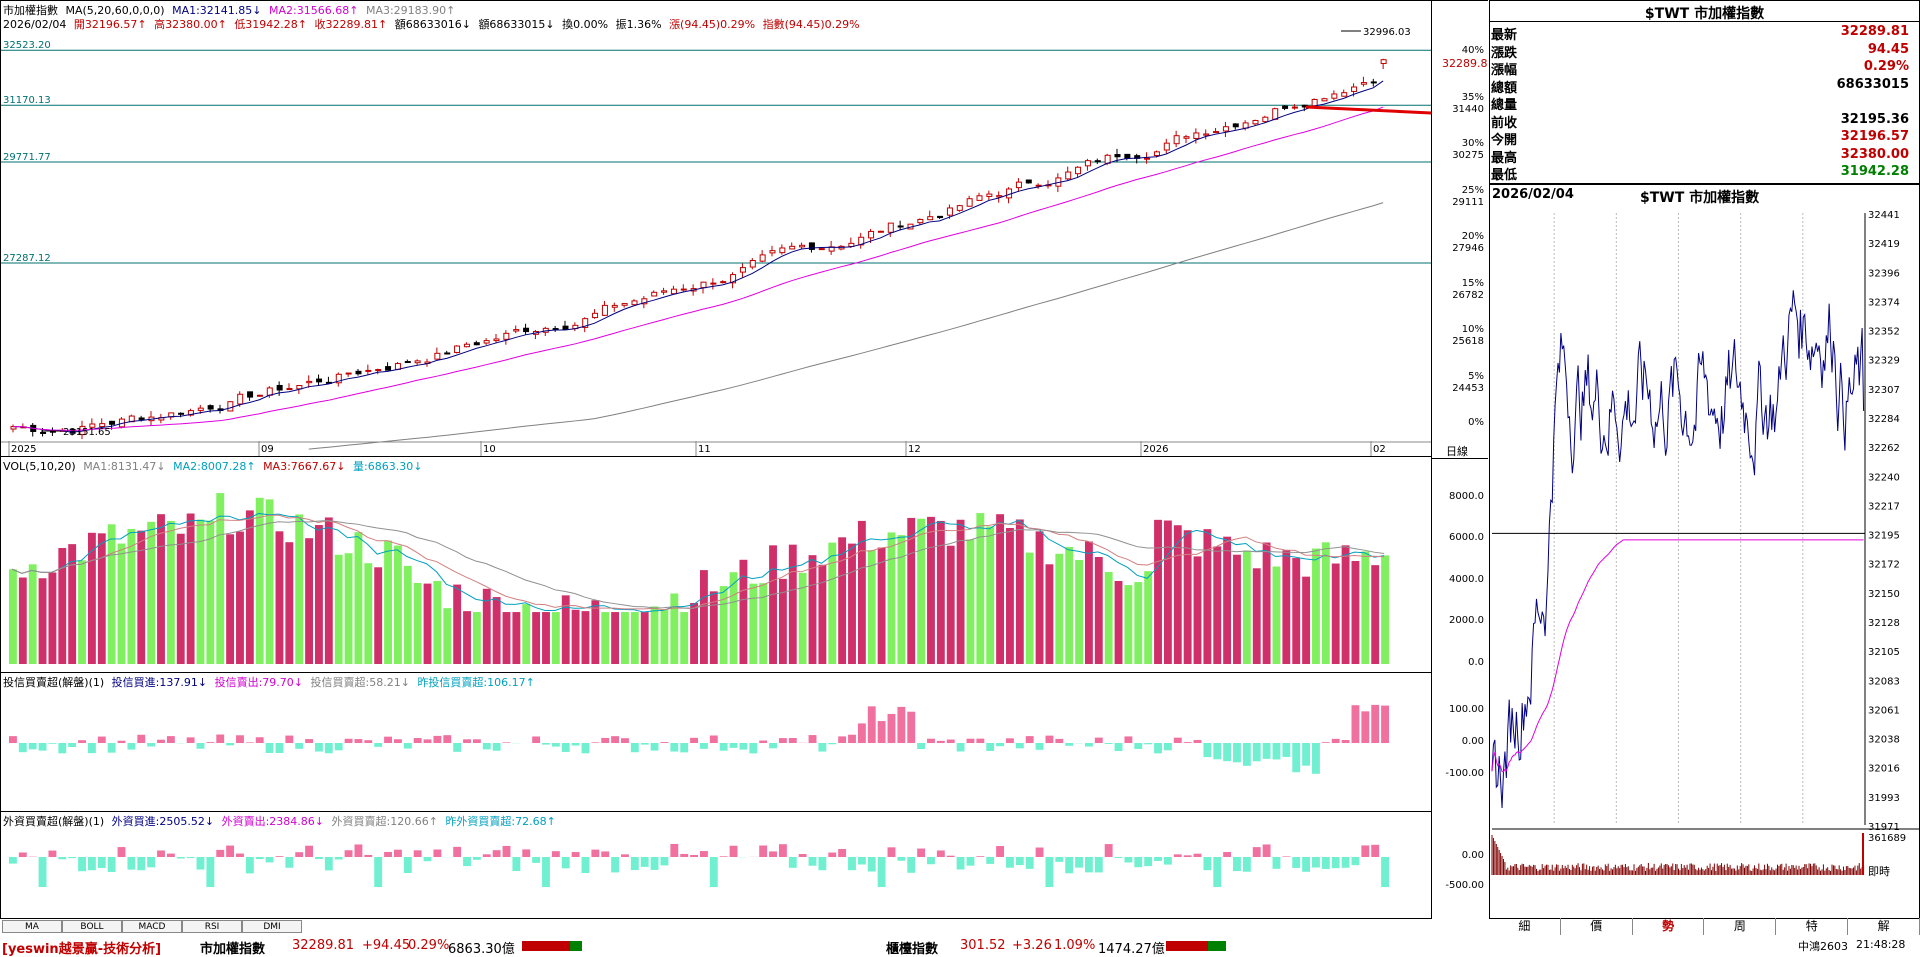  What do you see at coordinates (1466, 496) in the screenshot?
I see `vol-axis-label: 8000.0` at bounding box center [1466, 496].